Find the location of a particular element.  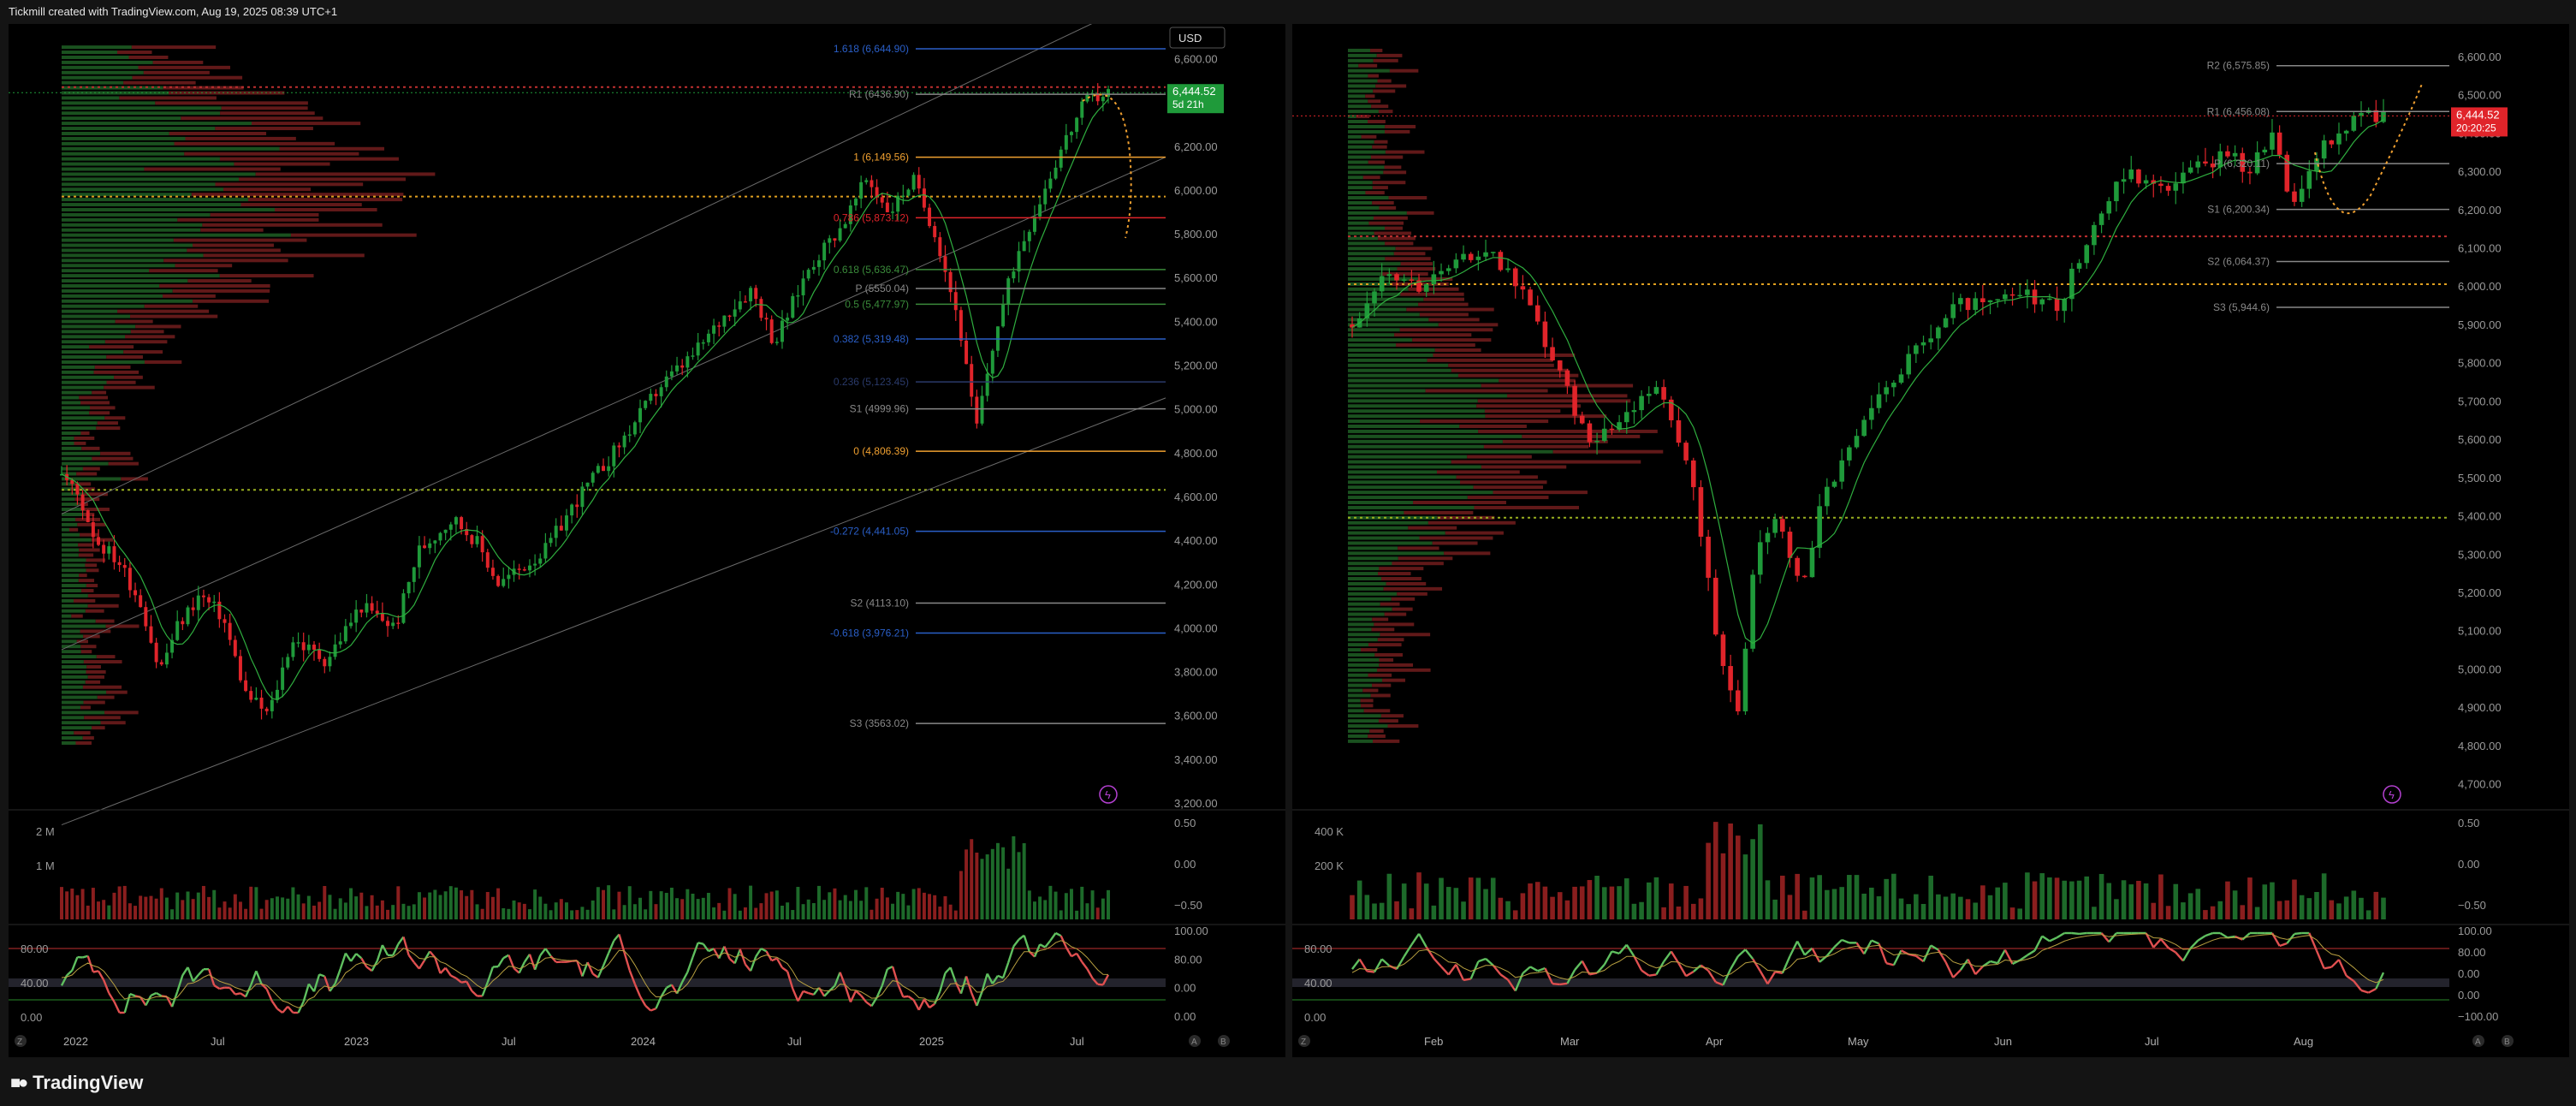

oscillator-tick-label: 0.00 is located at coordinates (1185, 865).